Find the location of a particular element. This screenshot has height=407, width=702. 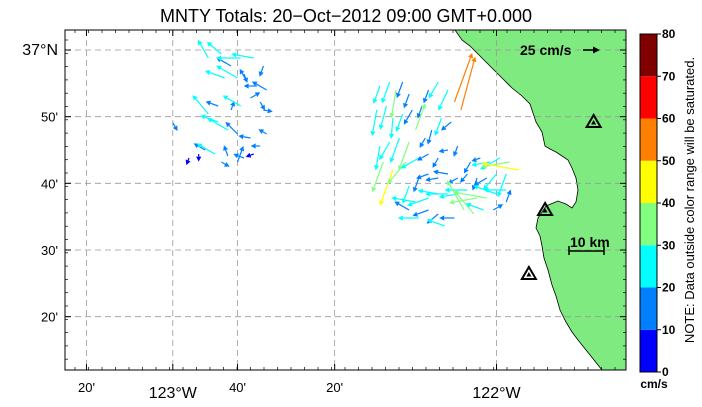

colorbar-tick-label: 70 is located at coordinates (669, 76).